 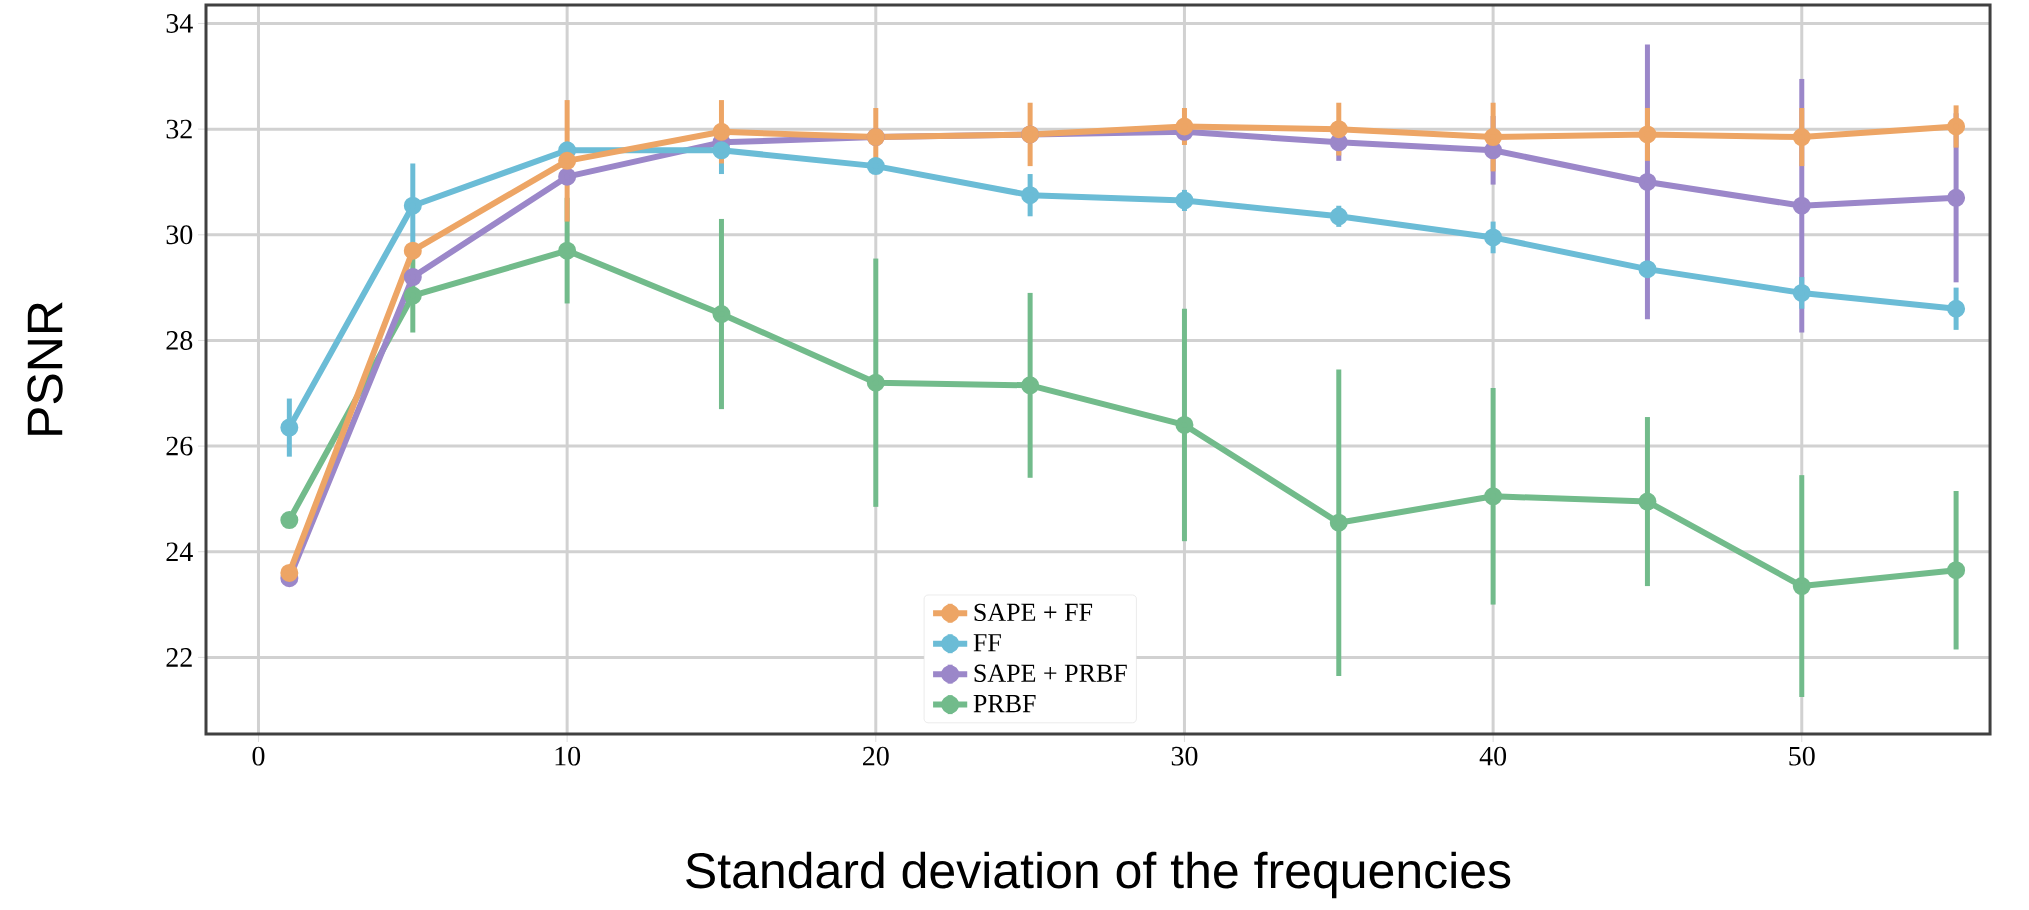 What do you see at coordinates (876, 756) in the screenshot?
I see `x-tick-label: 20` at bounding box center [876, 756].